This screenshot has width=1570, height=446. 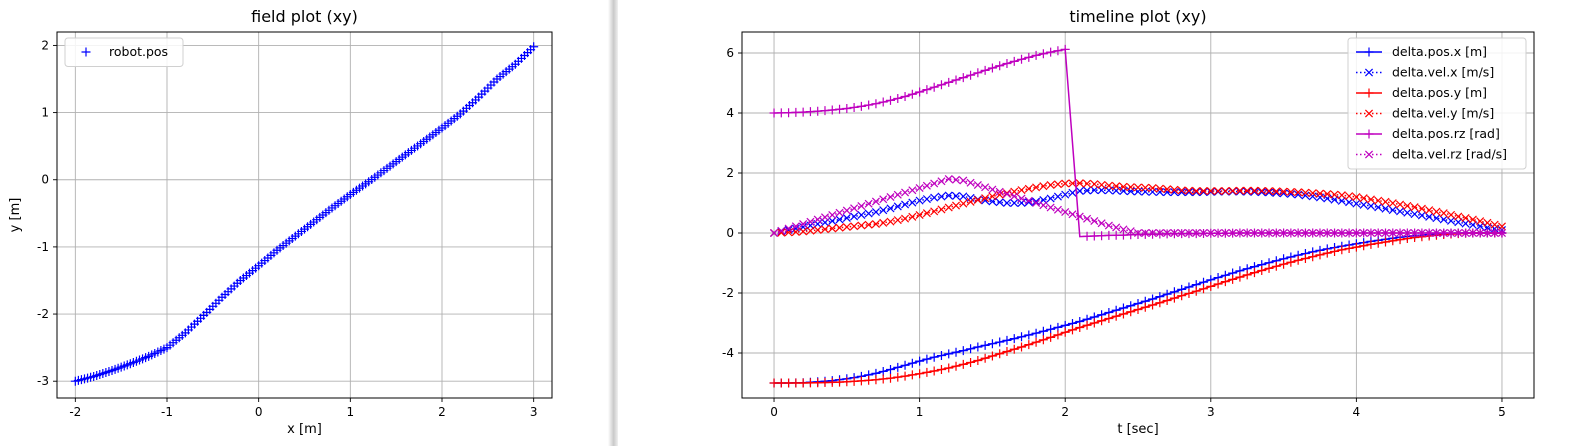 What do you see at coordinates (613, 223) in the screenshot?
I see `panel-divider` at bounding box center [613, 223].